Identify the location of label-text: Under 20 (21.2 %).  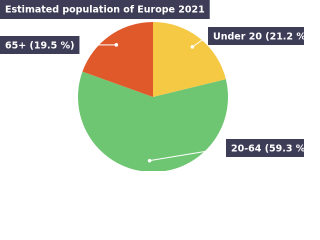
(258, 36).